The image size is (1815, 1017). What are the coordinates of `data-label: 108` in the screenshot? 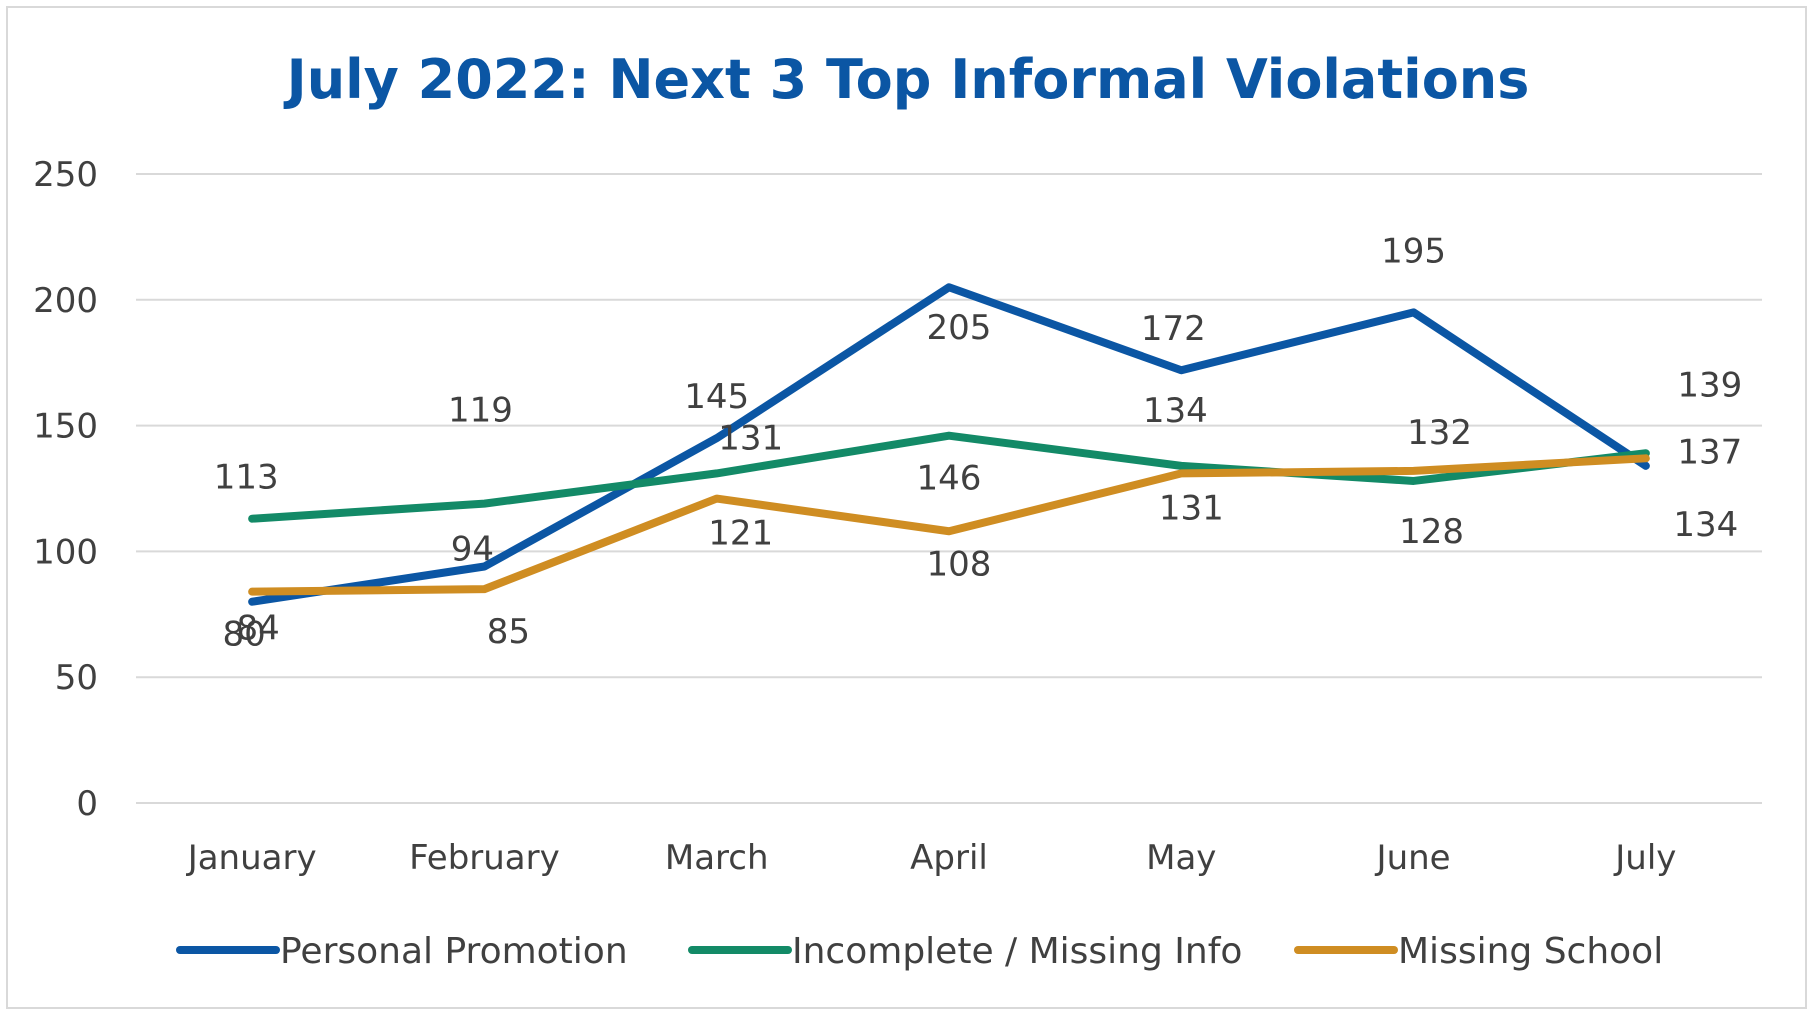 It's located at (959, 564).